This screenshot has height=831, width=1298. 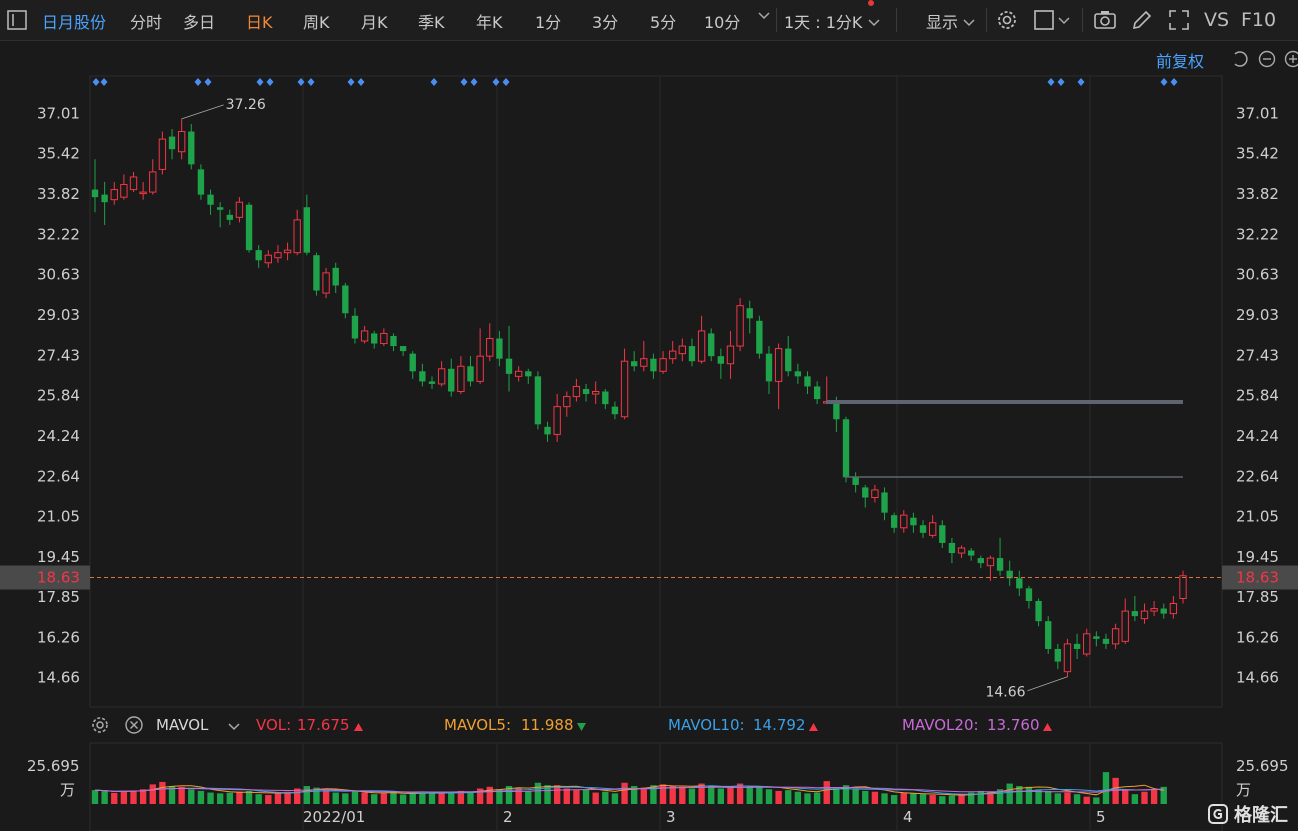 What do you see at coordinates (605, 22) in the screenshot?
I see `period-tab-8: 3分` at bounding box center [605, 22].